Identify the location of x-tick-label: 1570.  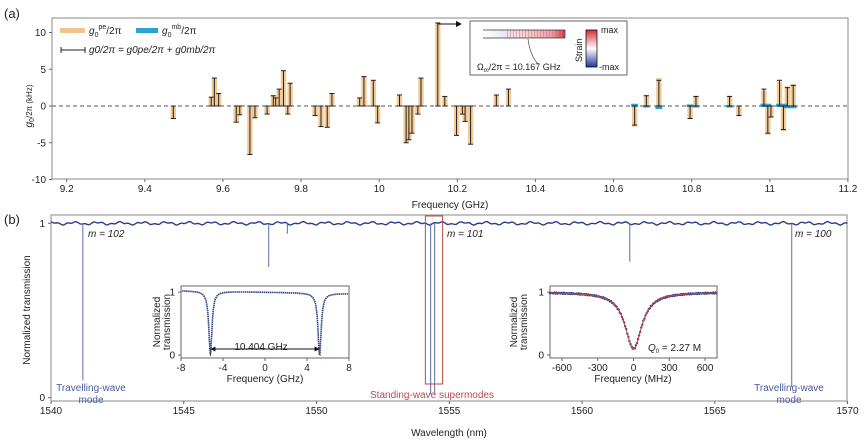
(847, 411).